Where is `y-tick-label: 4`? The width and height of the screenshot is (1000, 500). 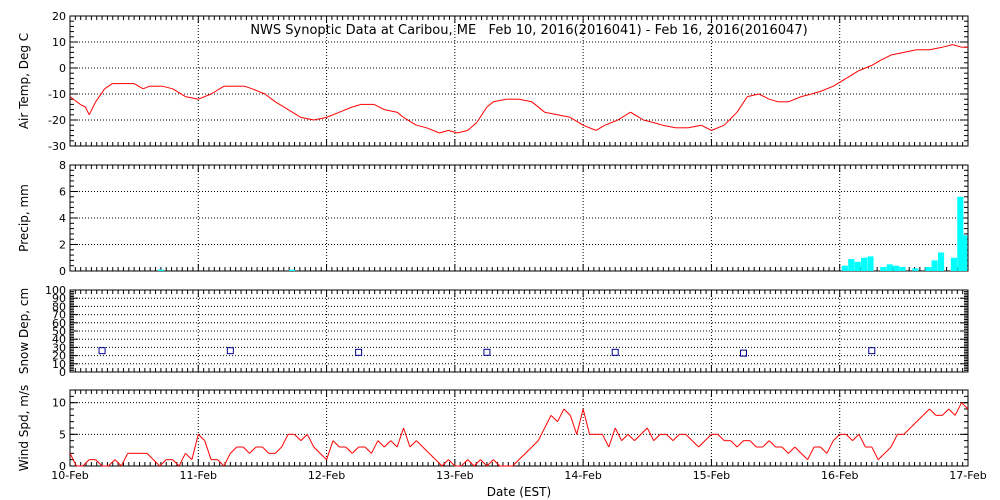 y-tick-label: 4 is located at coordinates (62, 218).